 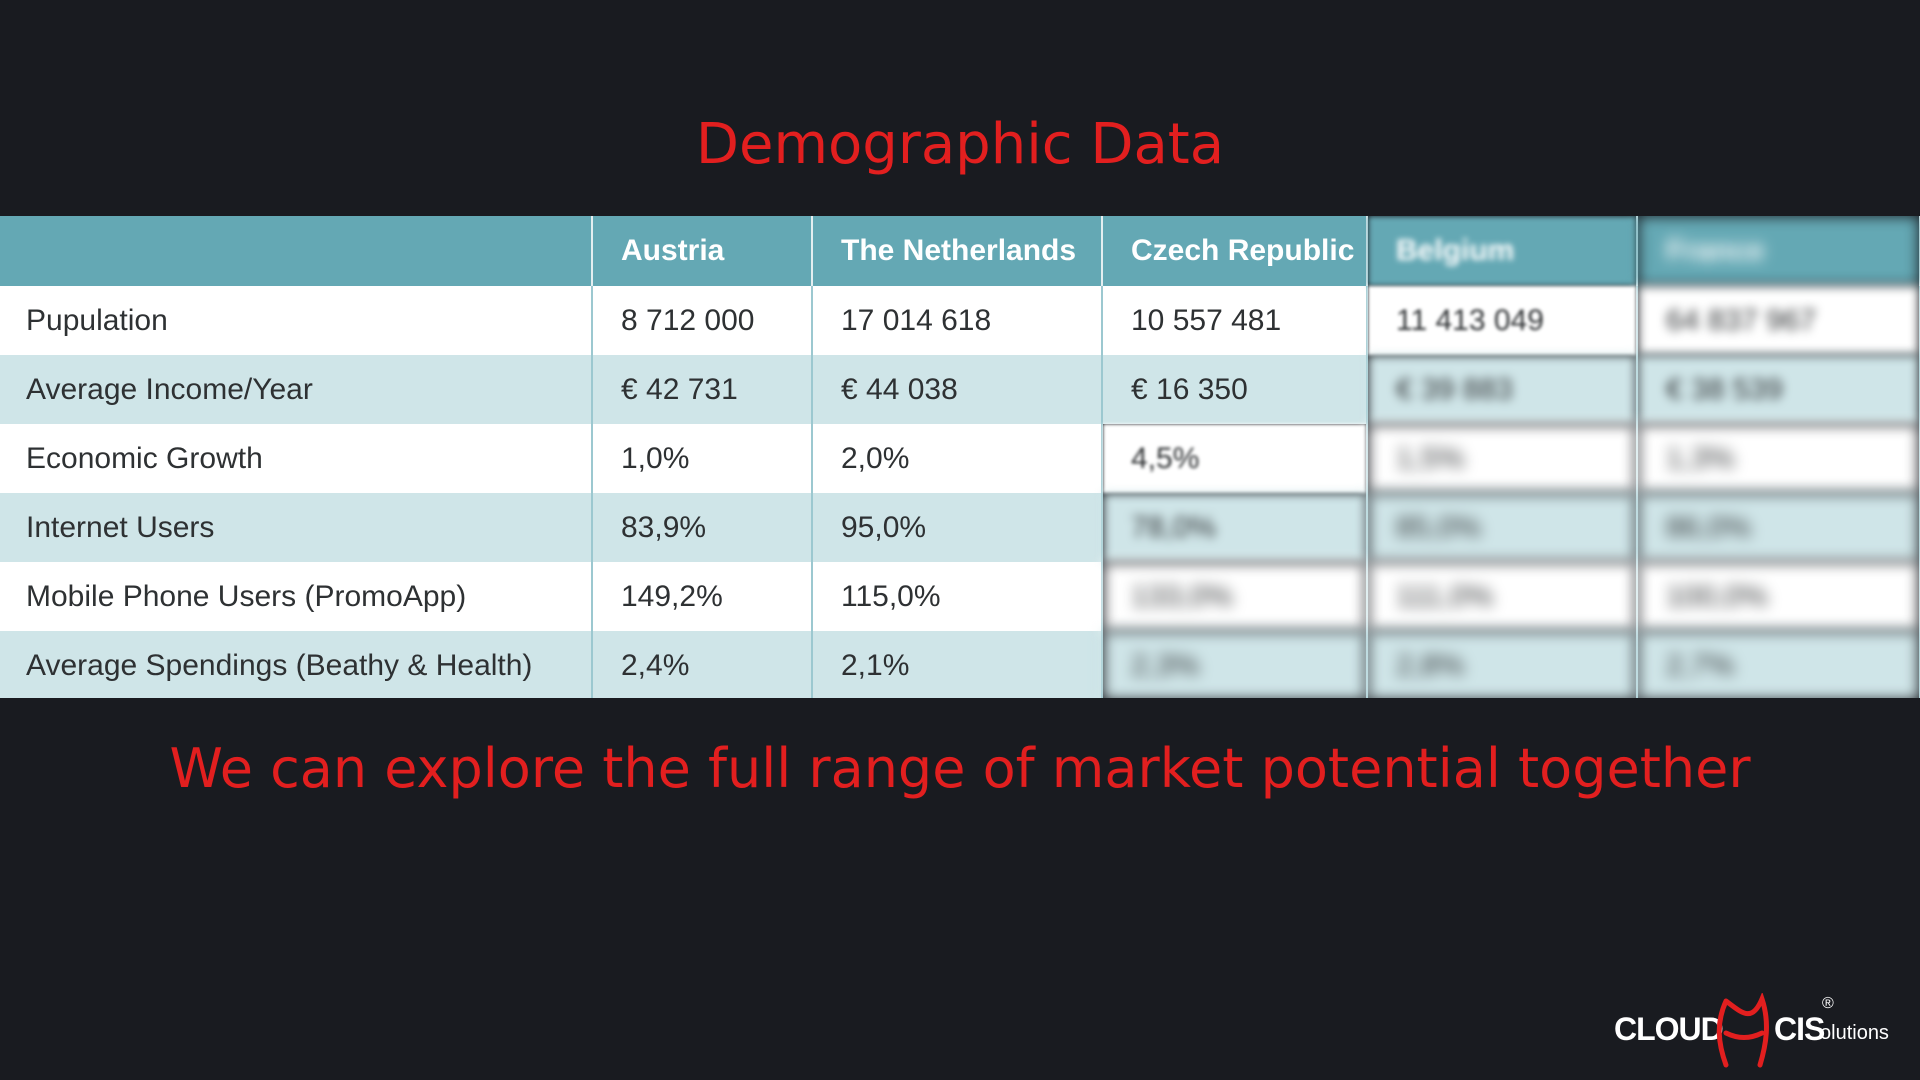 What do you see at coordinates (1799, 1029) in the screenshot?
I see `logo-word-cis: CIS` at bounding box center [1799, 1029].